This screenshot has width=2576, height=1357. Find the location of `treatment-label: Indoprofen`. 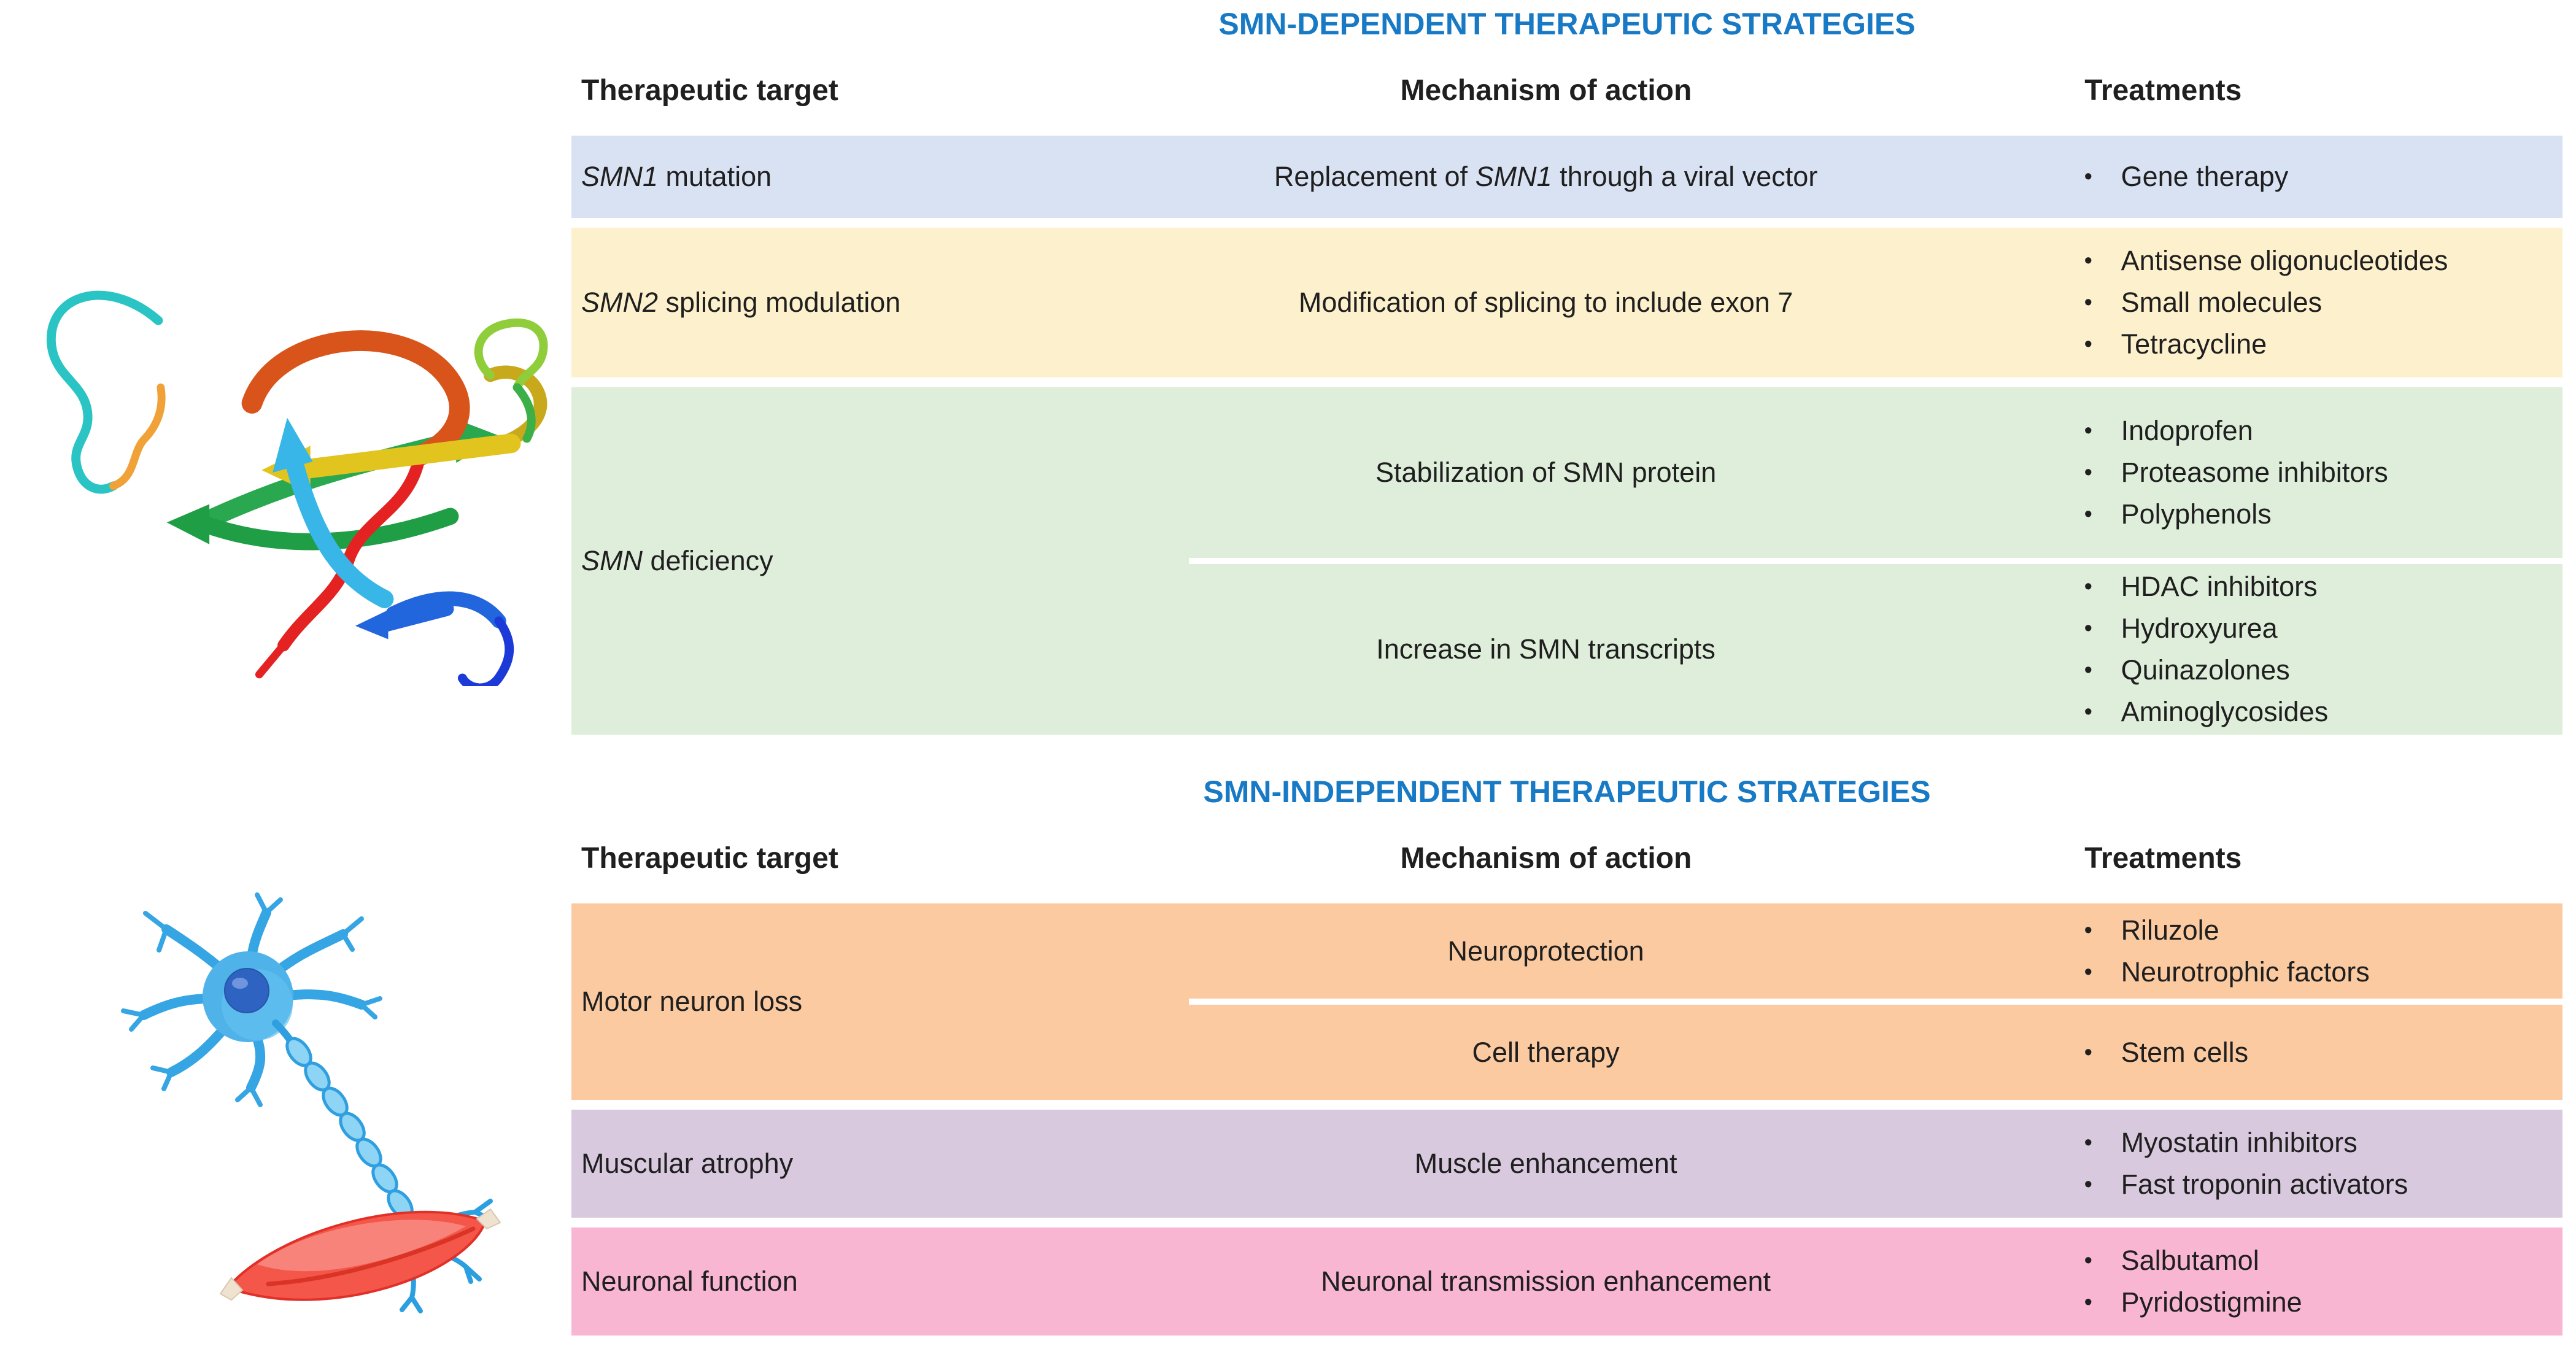

treatment-label: Indoprofen is located at coordinates (2187, 430).